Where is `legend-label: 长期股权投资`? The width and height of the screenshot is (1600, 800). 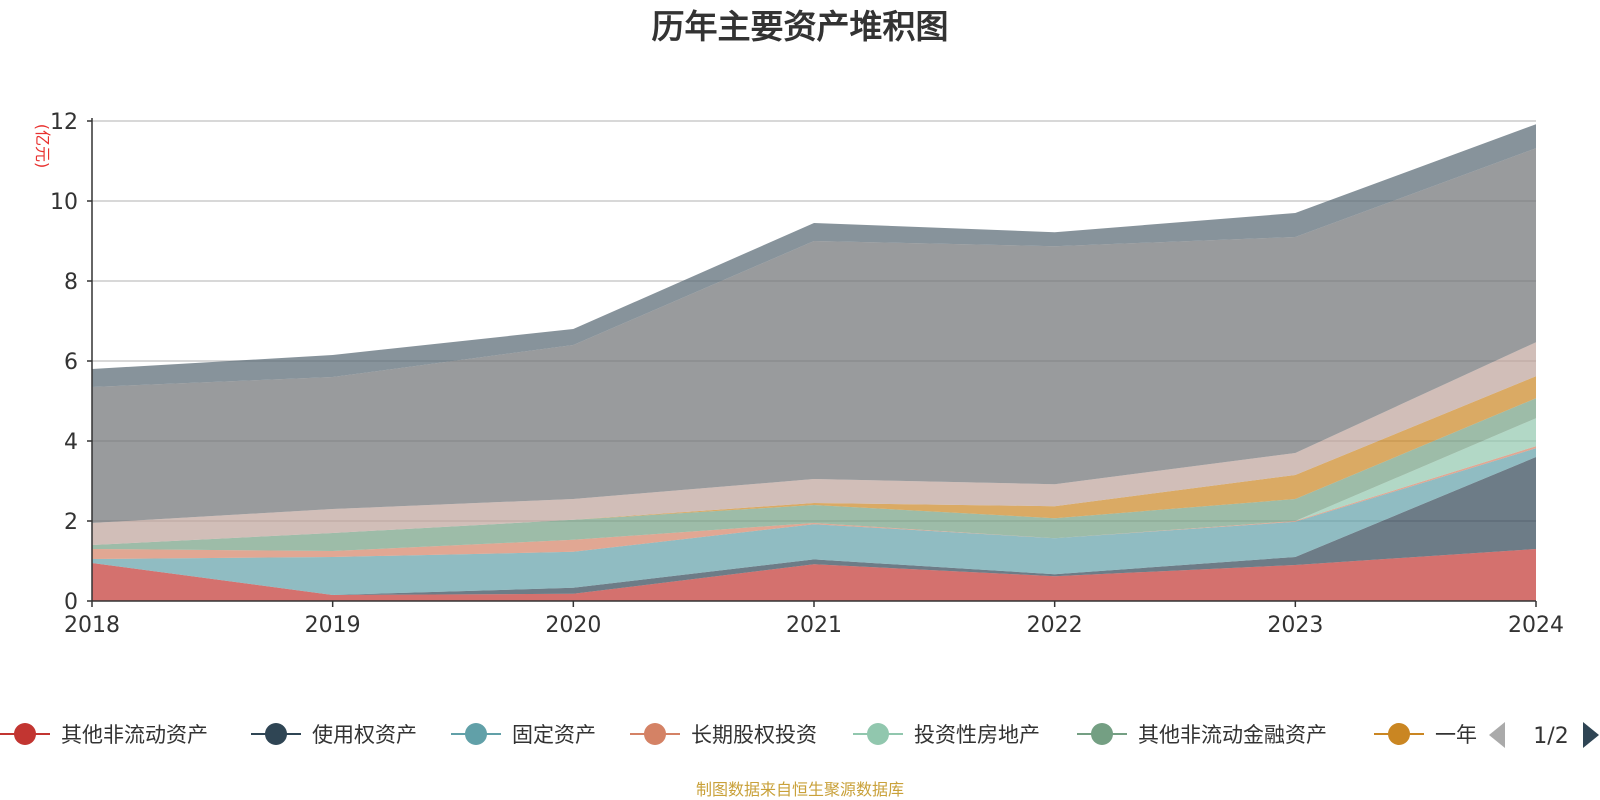 legend-label: 长期股权投资 is located at coordinates (754, 735).